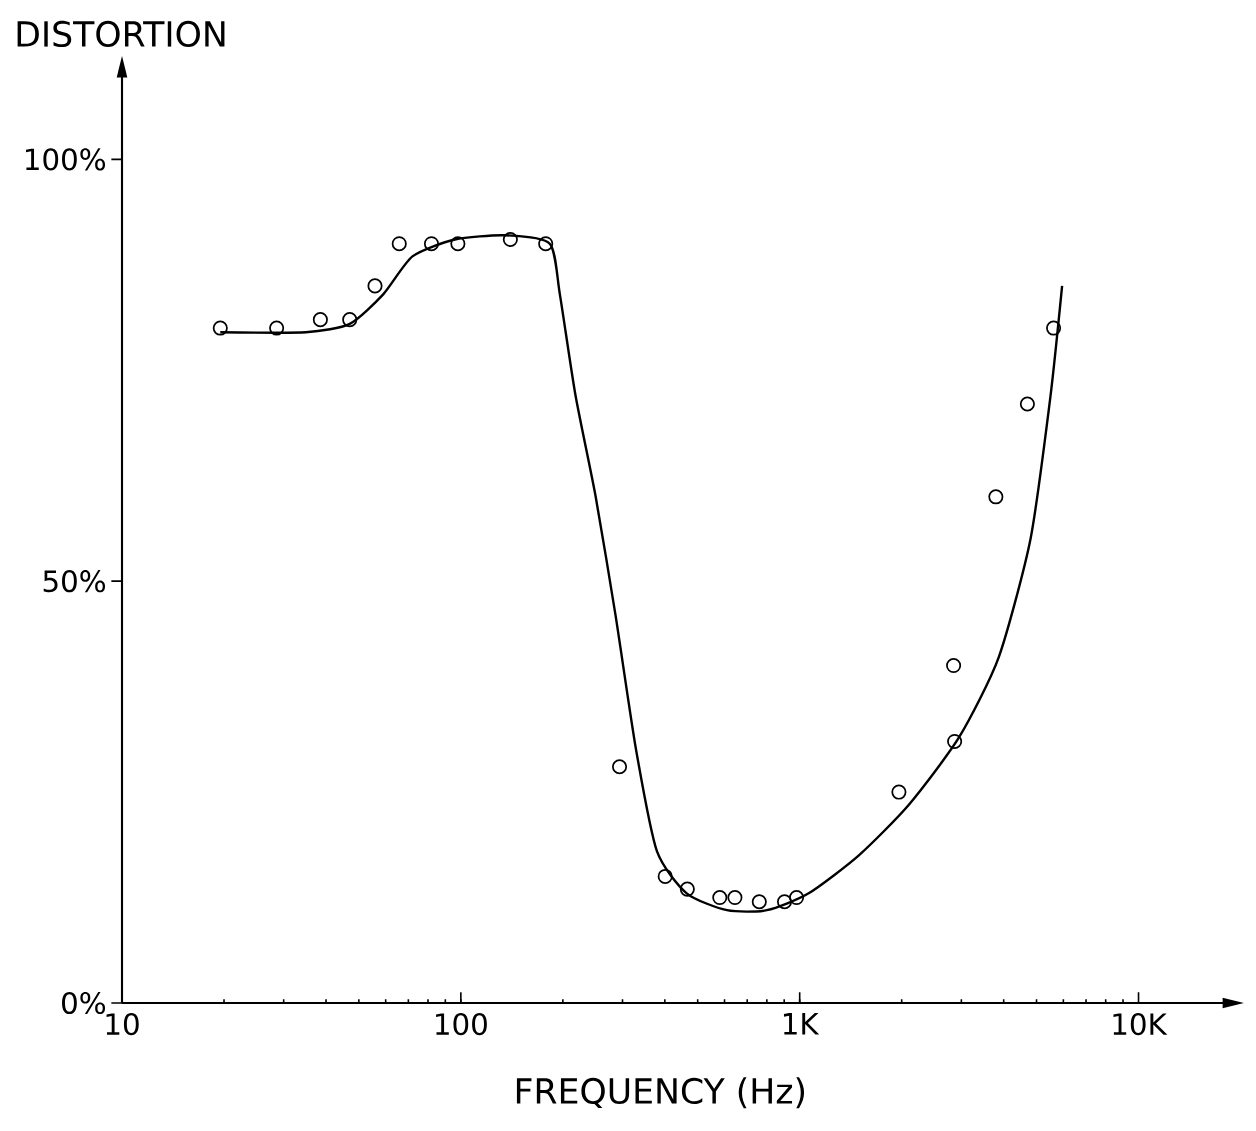 This screenshot has height=1131, width=1256. Describe the element at coordinates (1140, 1024) in the screenshot. I see `x-tick-label: 10K` at that location.